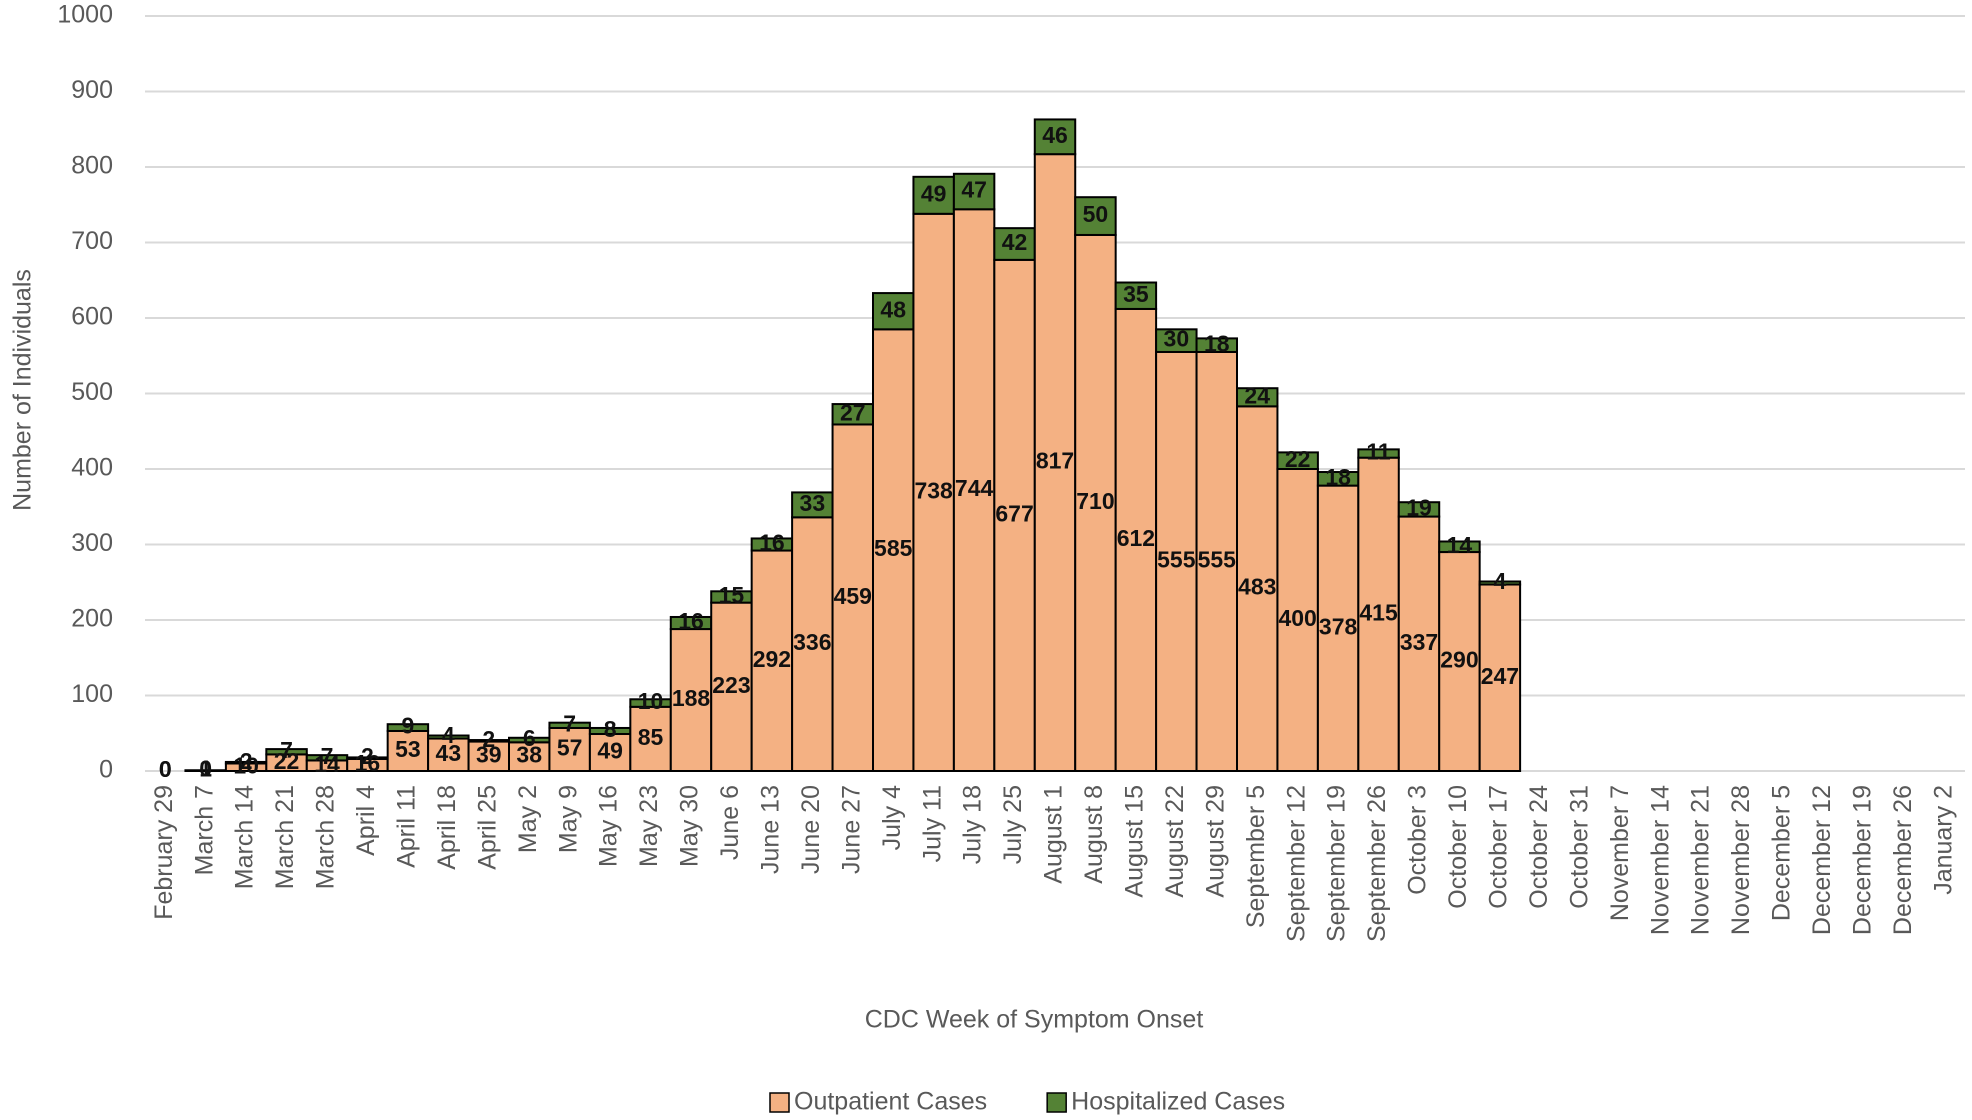 This screenshot has width=1972, height=1120. I want to click on x-tick-label: March 14, so click(245, 837).